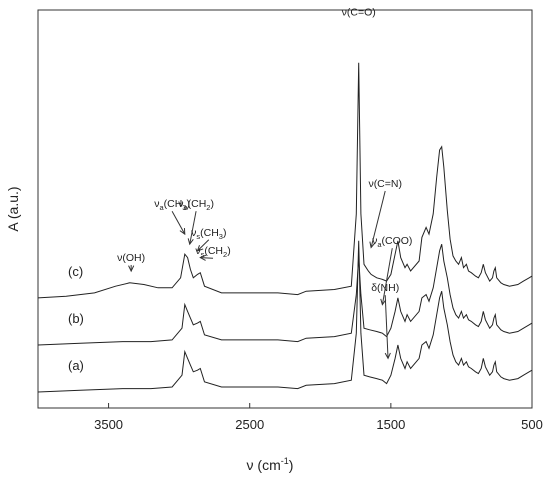 This screenshot has height=483, width=550. I want to click on annotation-vsch3: νs(CH3), so click(208, 234).